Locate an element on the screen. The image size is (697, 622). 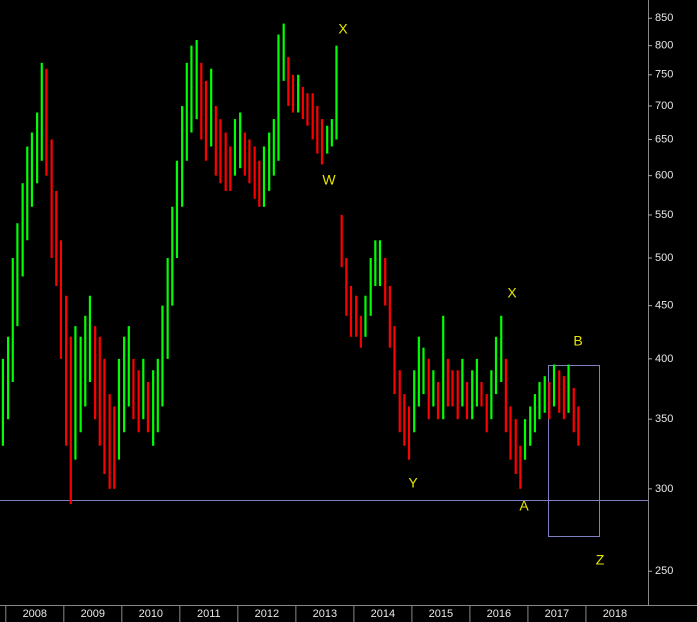
y-tick-label: 300 is located at coordinates (664, 489).